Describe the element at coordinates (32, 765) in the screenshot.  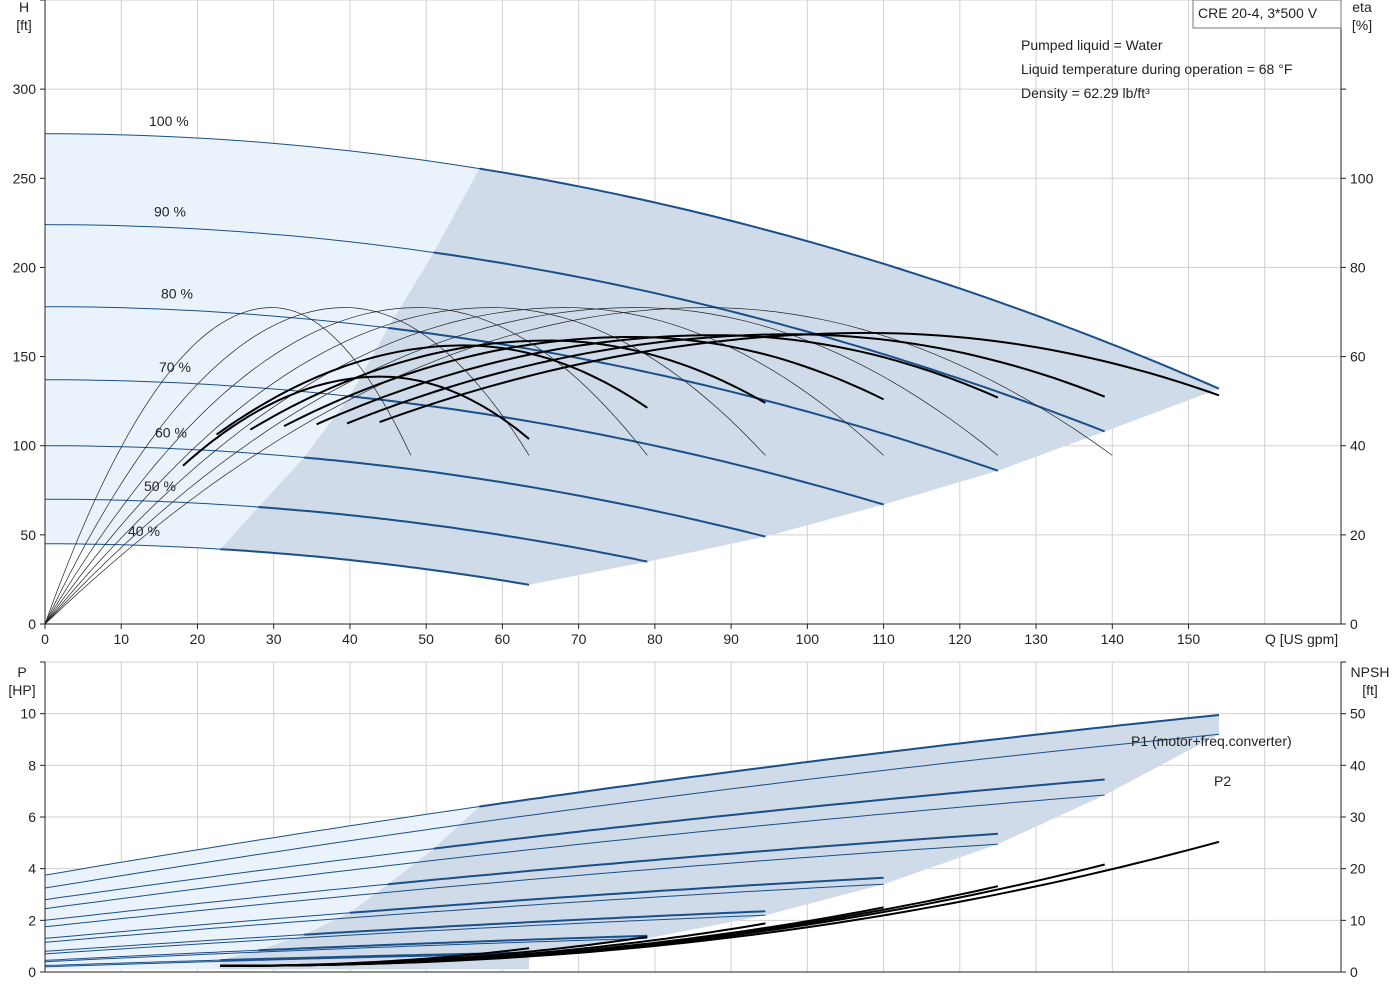
I see `tick-label-p: 8` at that location.